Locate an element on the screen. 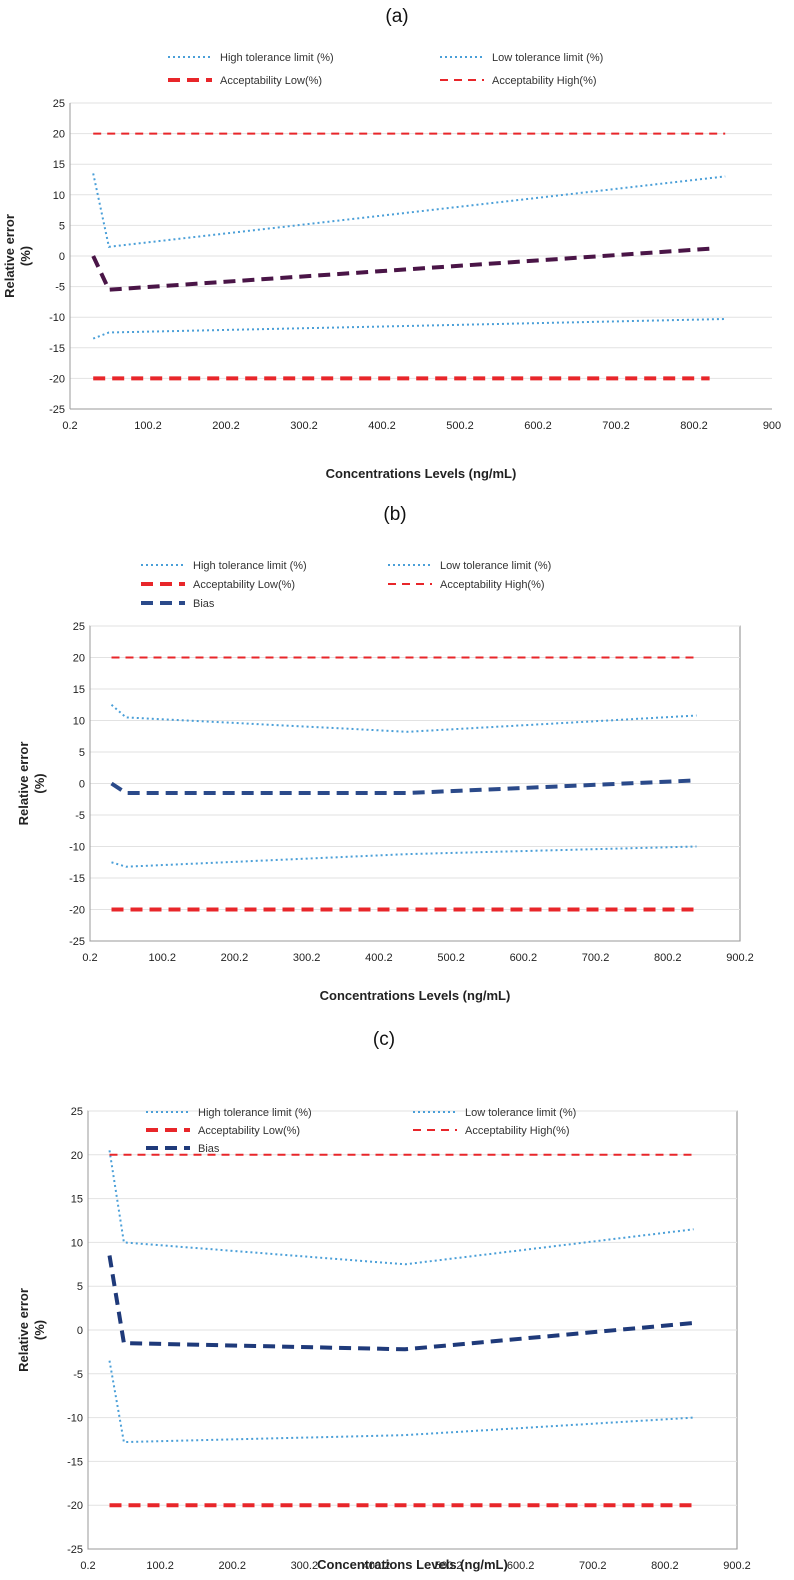 The width and height of the screenshot is (794, 1580). panel-label: (b) is located at coordinates (394, 514).